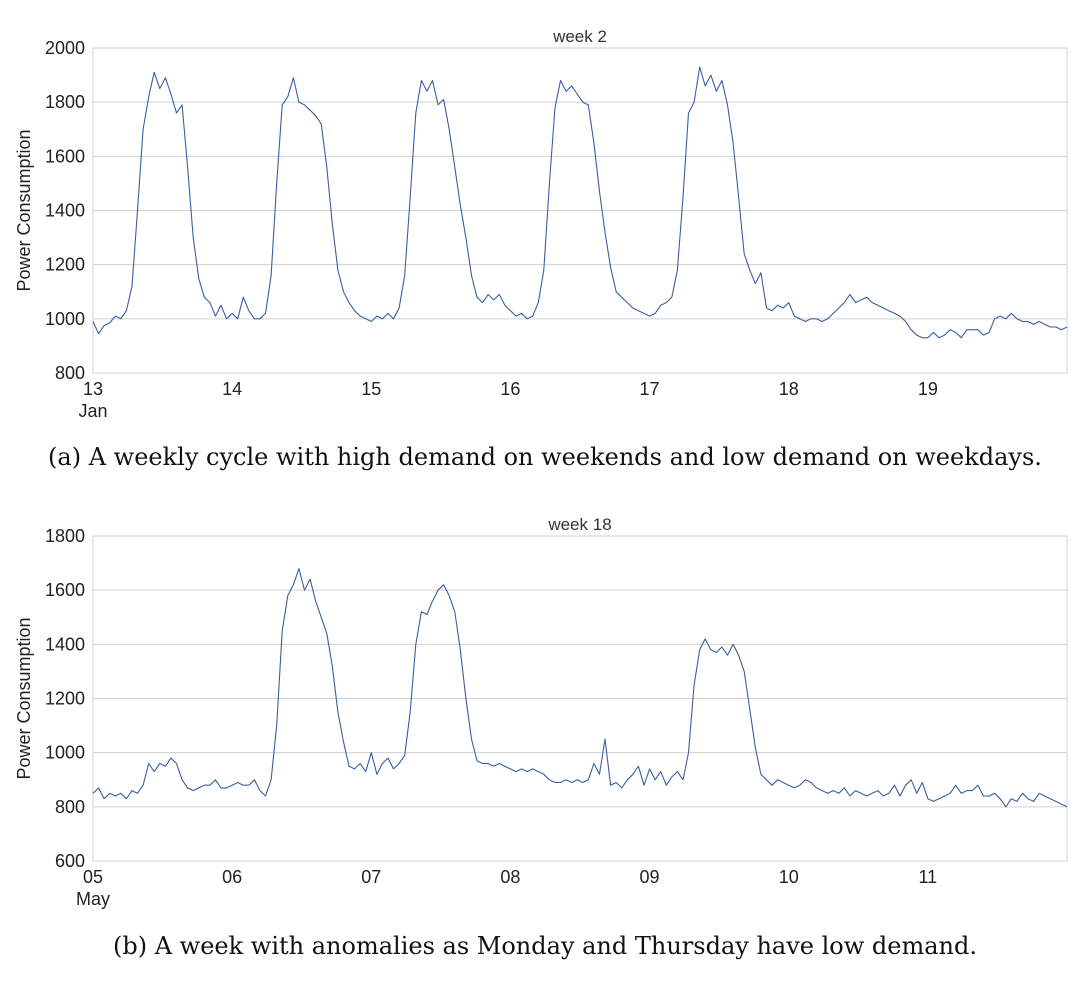 This screenshot has width=1090, height=990. I want to click on x-tick-label: 16, so click(510, 389).